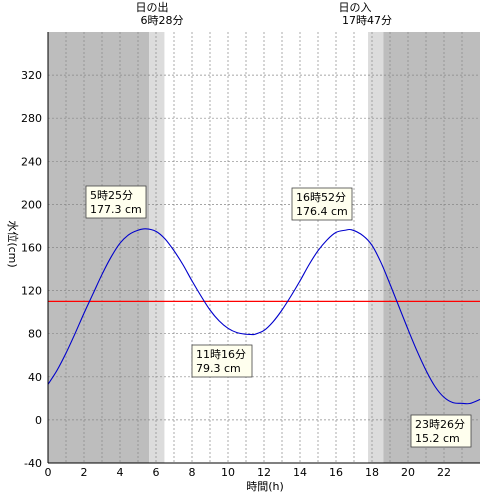 The image size is (496, 496). What do you see at coordinates (444, 472) in the screenshot?
I see `x-tick-label: 22` at bounding box center [444, 472].